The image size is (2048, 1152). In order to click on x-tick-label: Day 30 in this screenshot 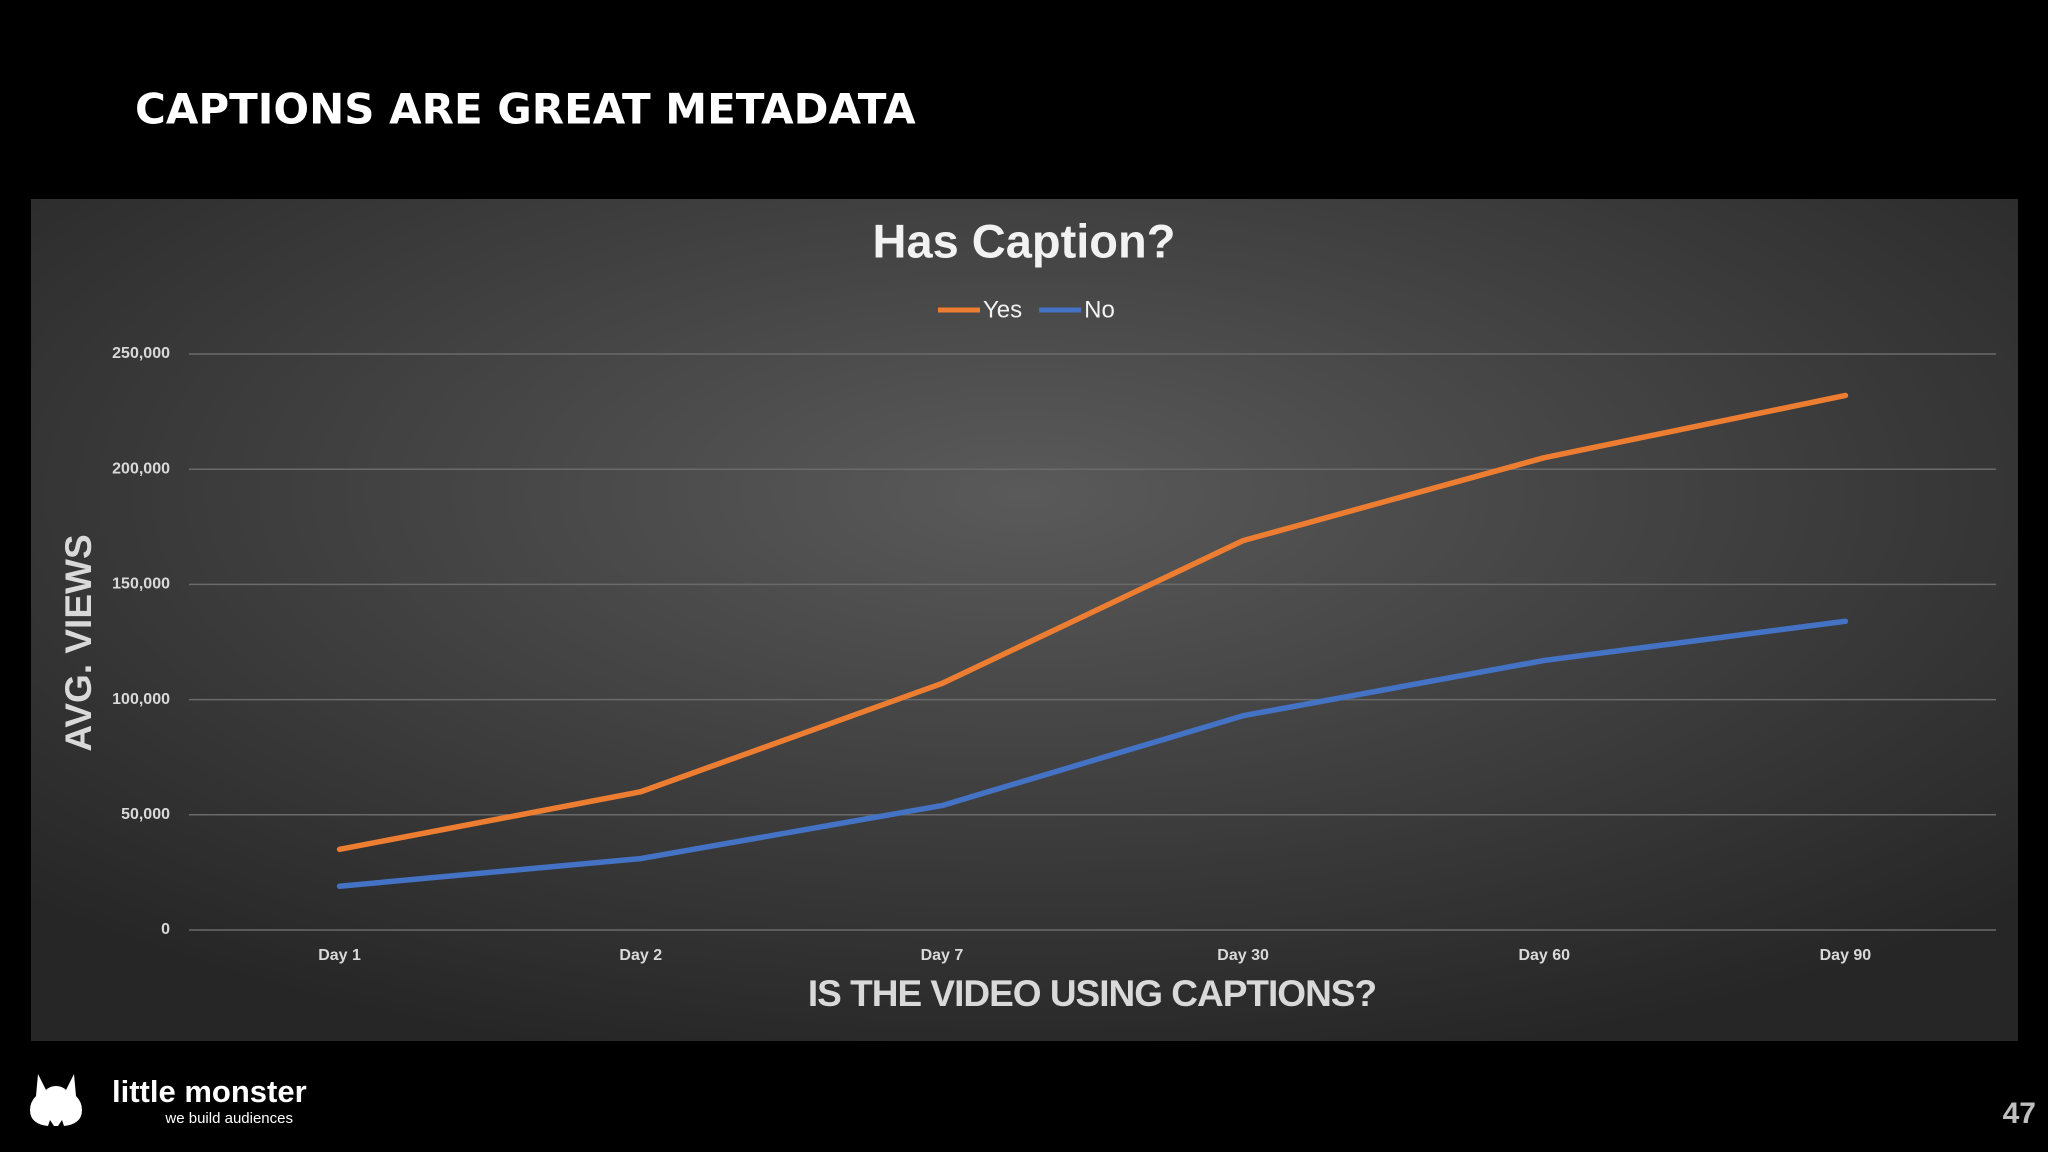, I will do `click(1243, 955)`.